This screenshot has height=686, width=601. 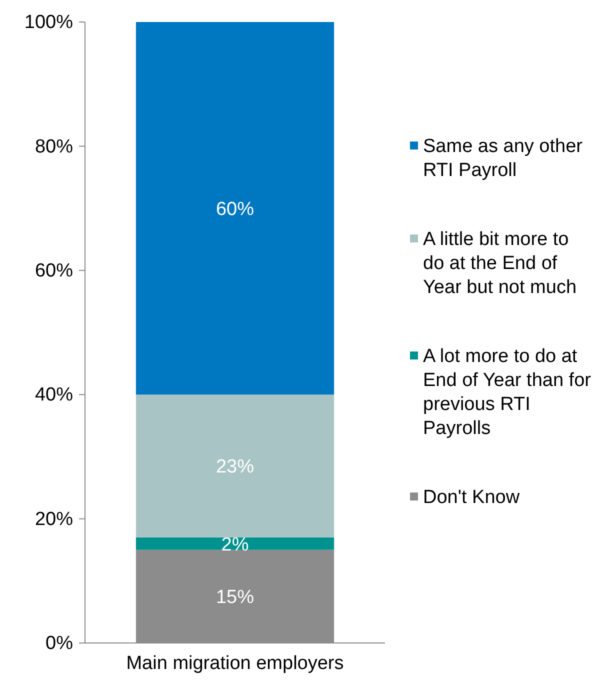 I want to click on y-tick-label: 40%, so click(x=54, y=395).